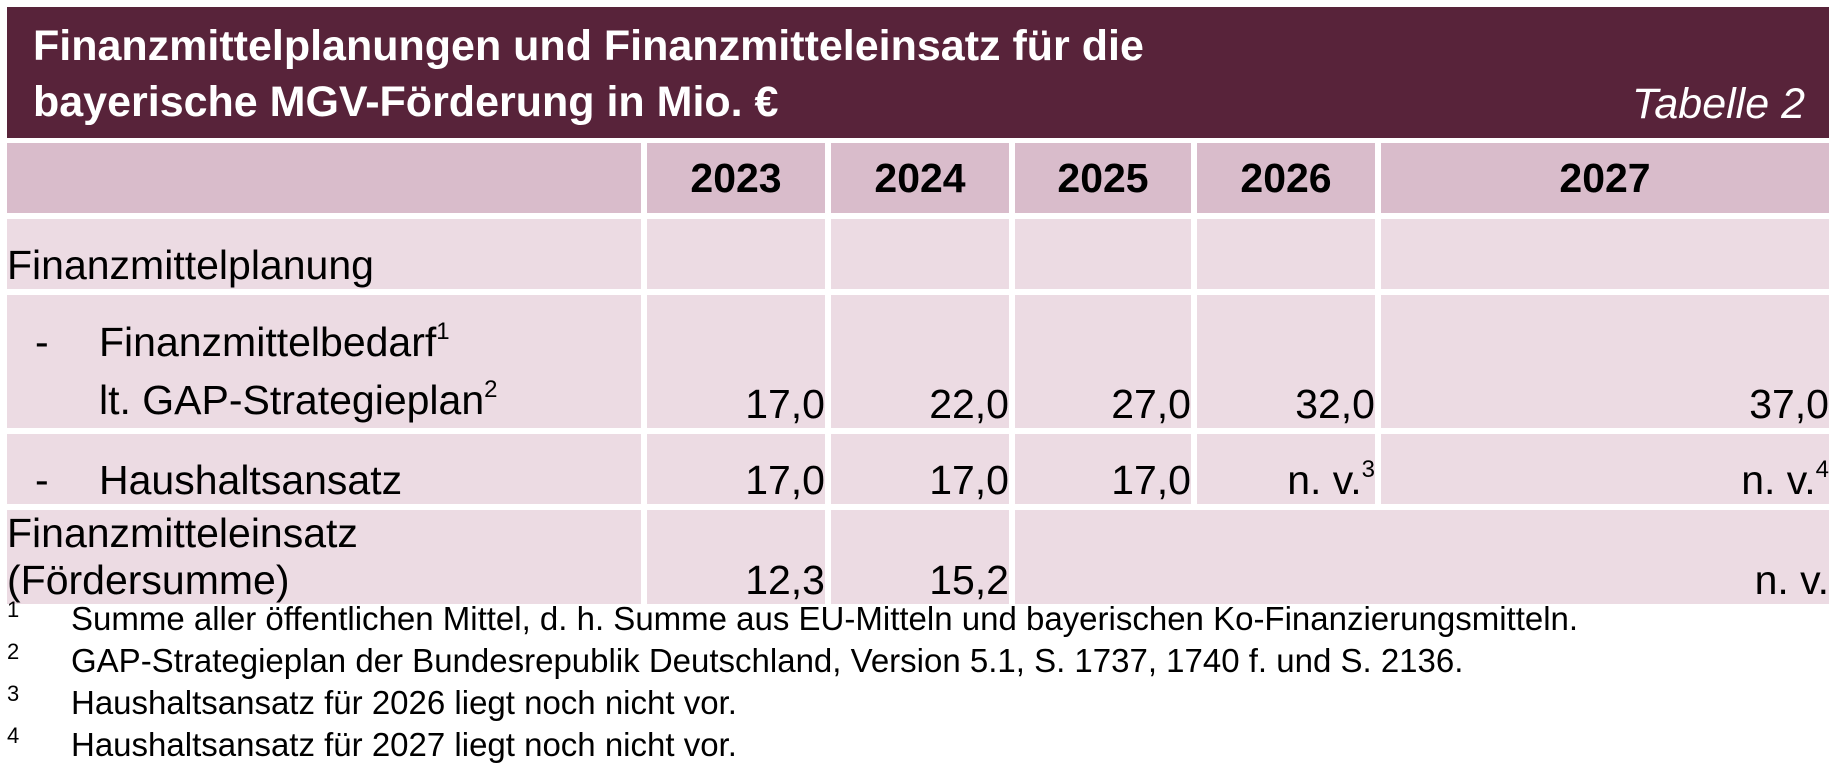 Image resolution: width=1836 pixels, height=771 pixels. I want to click on title-line-2: bayerische MGV-Förderung in Mio. €, so click(406, 102).